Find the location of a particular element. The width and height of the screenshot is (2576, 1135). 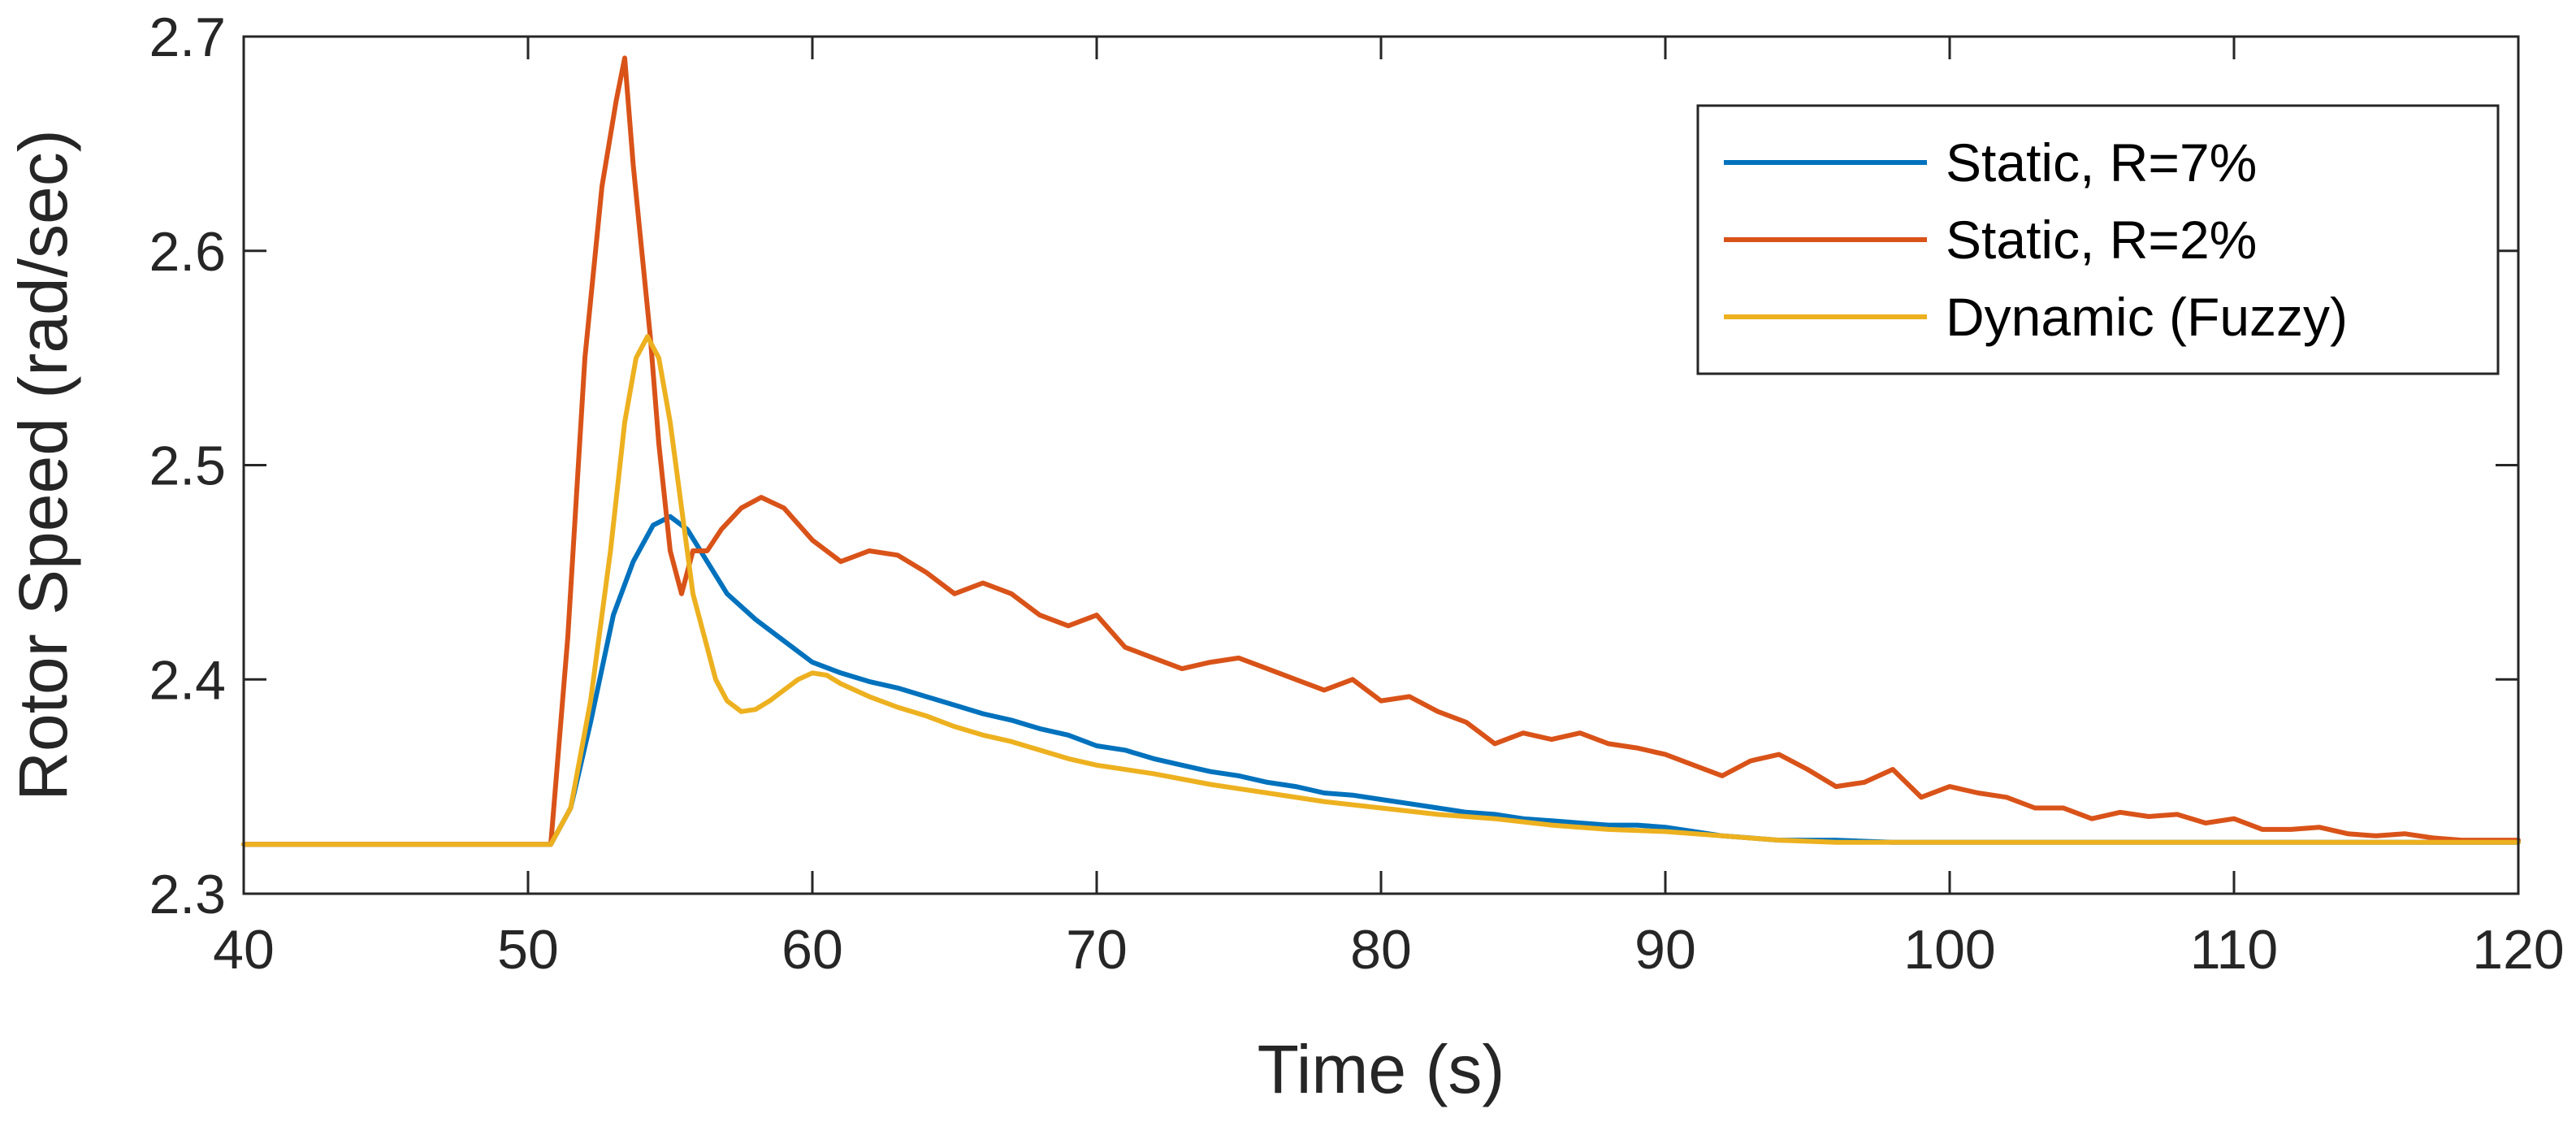

legend-label-3: Dynamic (Fuzzy) is located at coordinates (2147, 317).